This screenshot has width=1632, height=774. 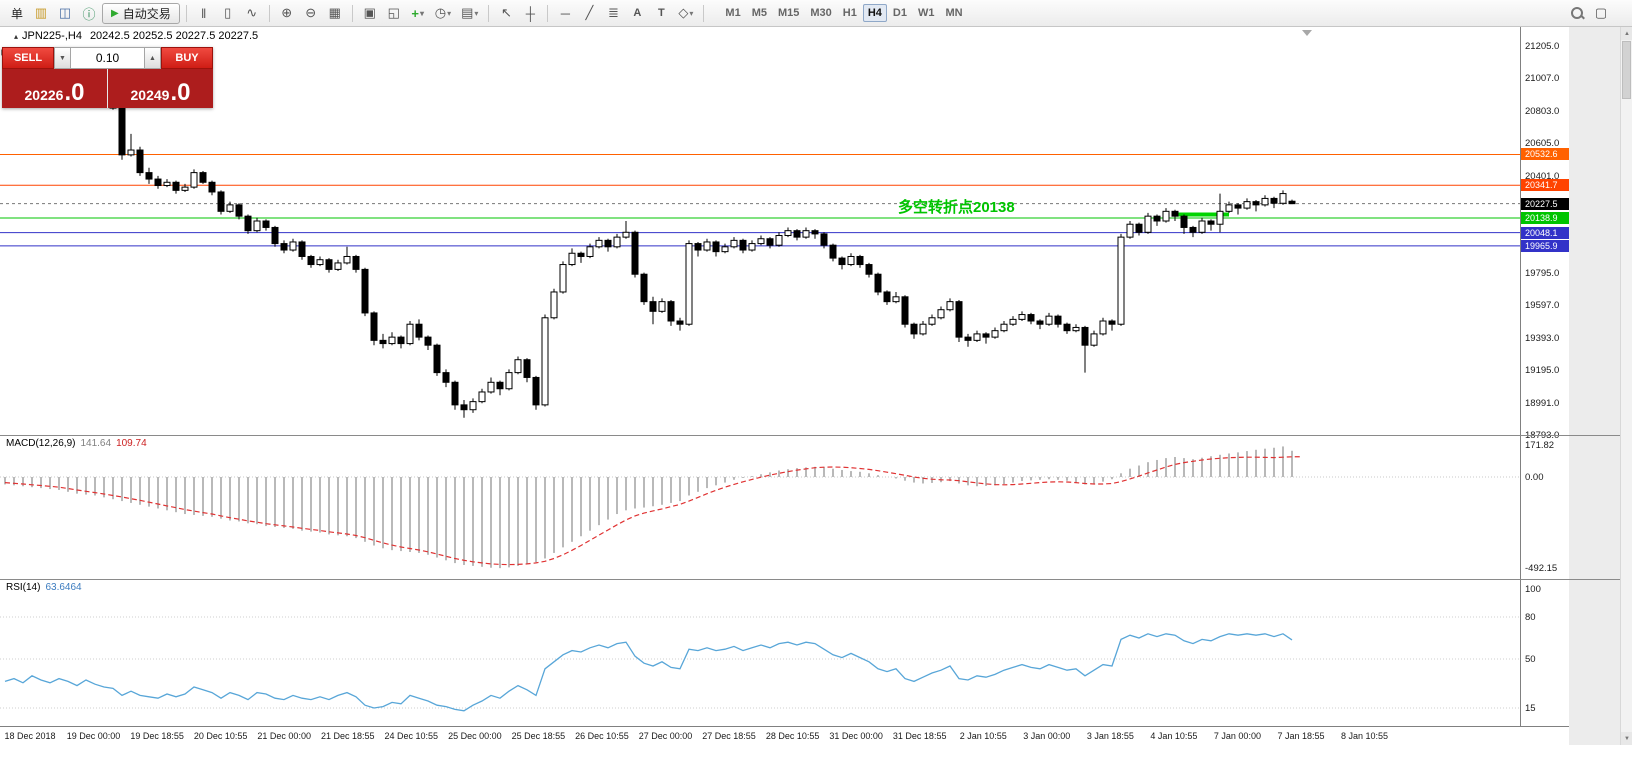 What do you see at coordinates (418, 13) in the screenshot?
I see `indicators-icon: + ▾` at bounding box center [418, 13].